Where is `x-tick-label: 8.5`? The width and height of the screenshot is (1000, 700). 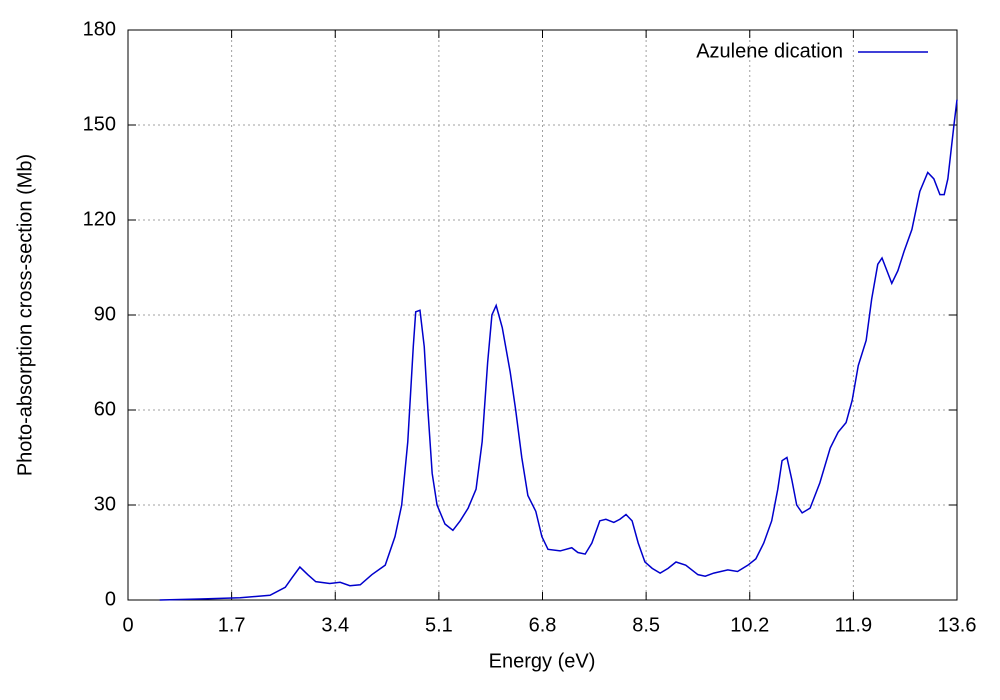
x-tick-label: 8.5 is located at coordinates (646, 625).